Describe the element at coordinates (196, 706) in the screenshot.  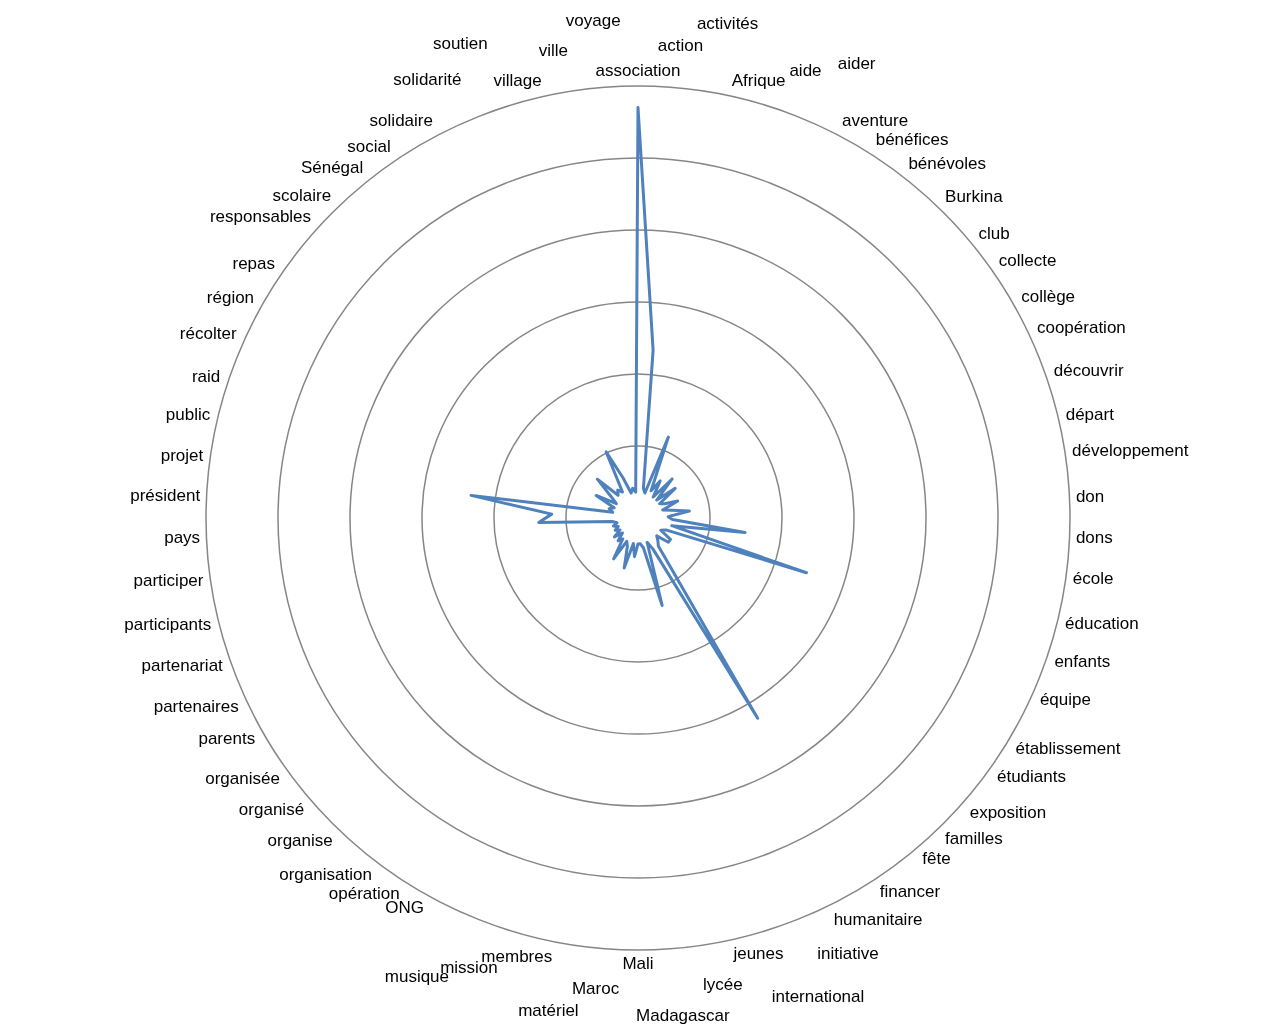
I see `spoke-label: partenaires` at that location.